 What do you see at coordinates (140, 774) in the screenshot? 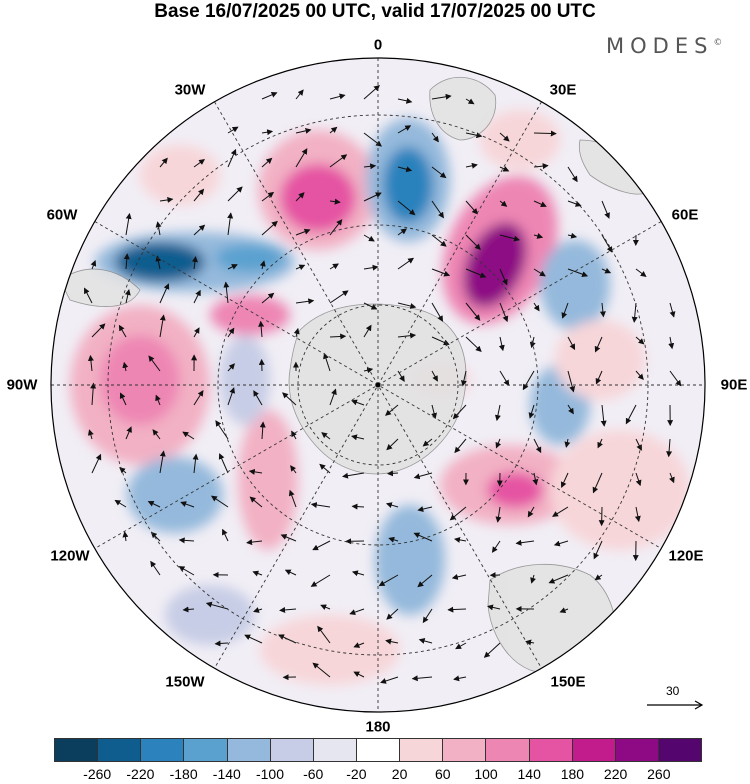
I see `colorbar-tick-label: -220` at bounding box center [140, 774].